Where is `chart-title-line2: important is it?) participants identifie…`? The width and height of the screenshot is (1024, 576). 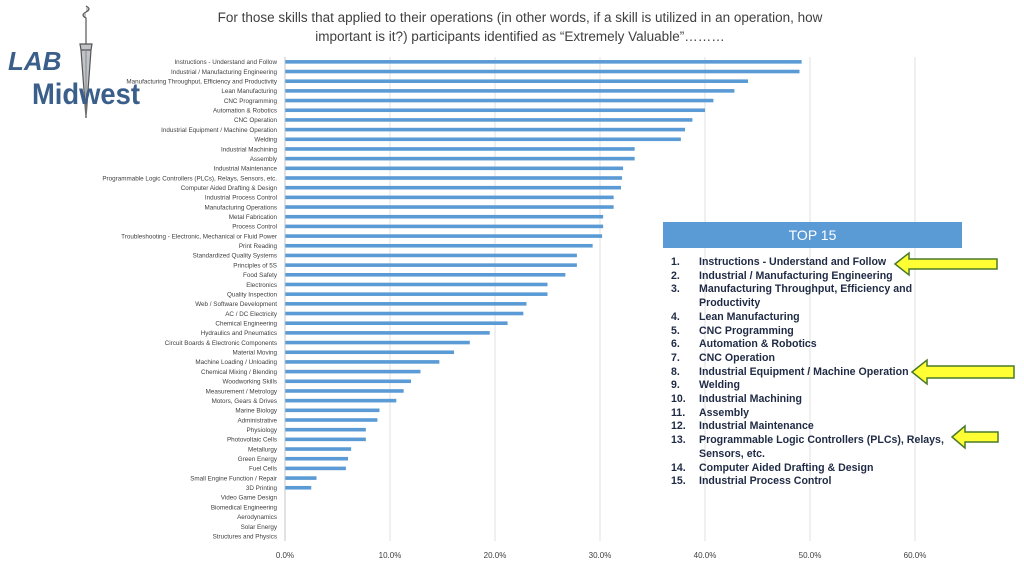 chart-title-line2: important is it?) participants identifie… is located at coordinates (520, 36).